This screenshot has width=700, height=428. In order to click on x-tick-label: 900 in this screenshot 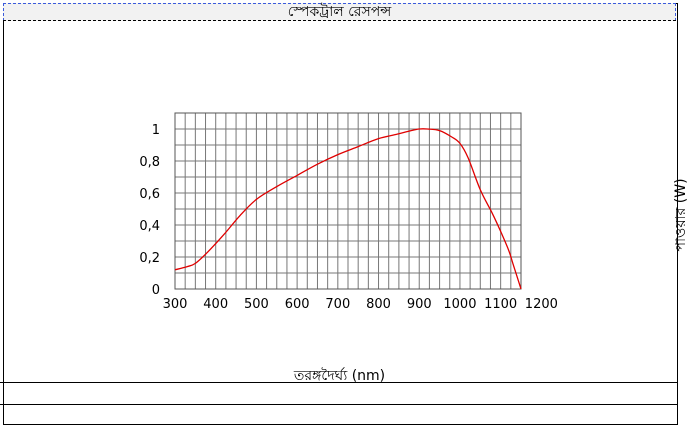, I will do `click(419, 304)`.